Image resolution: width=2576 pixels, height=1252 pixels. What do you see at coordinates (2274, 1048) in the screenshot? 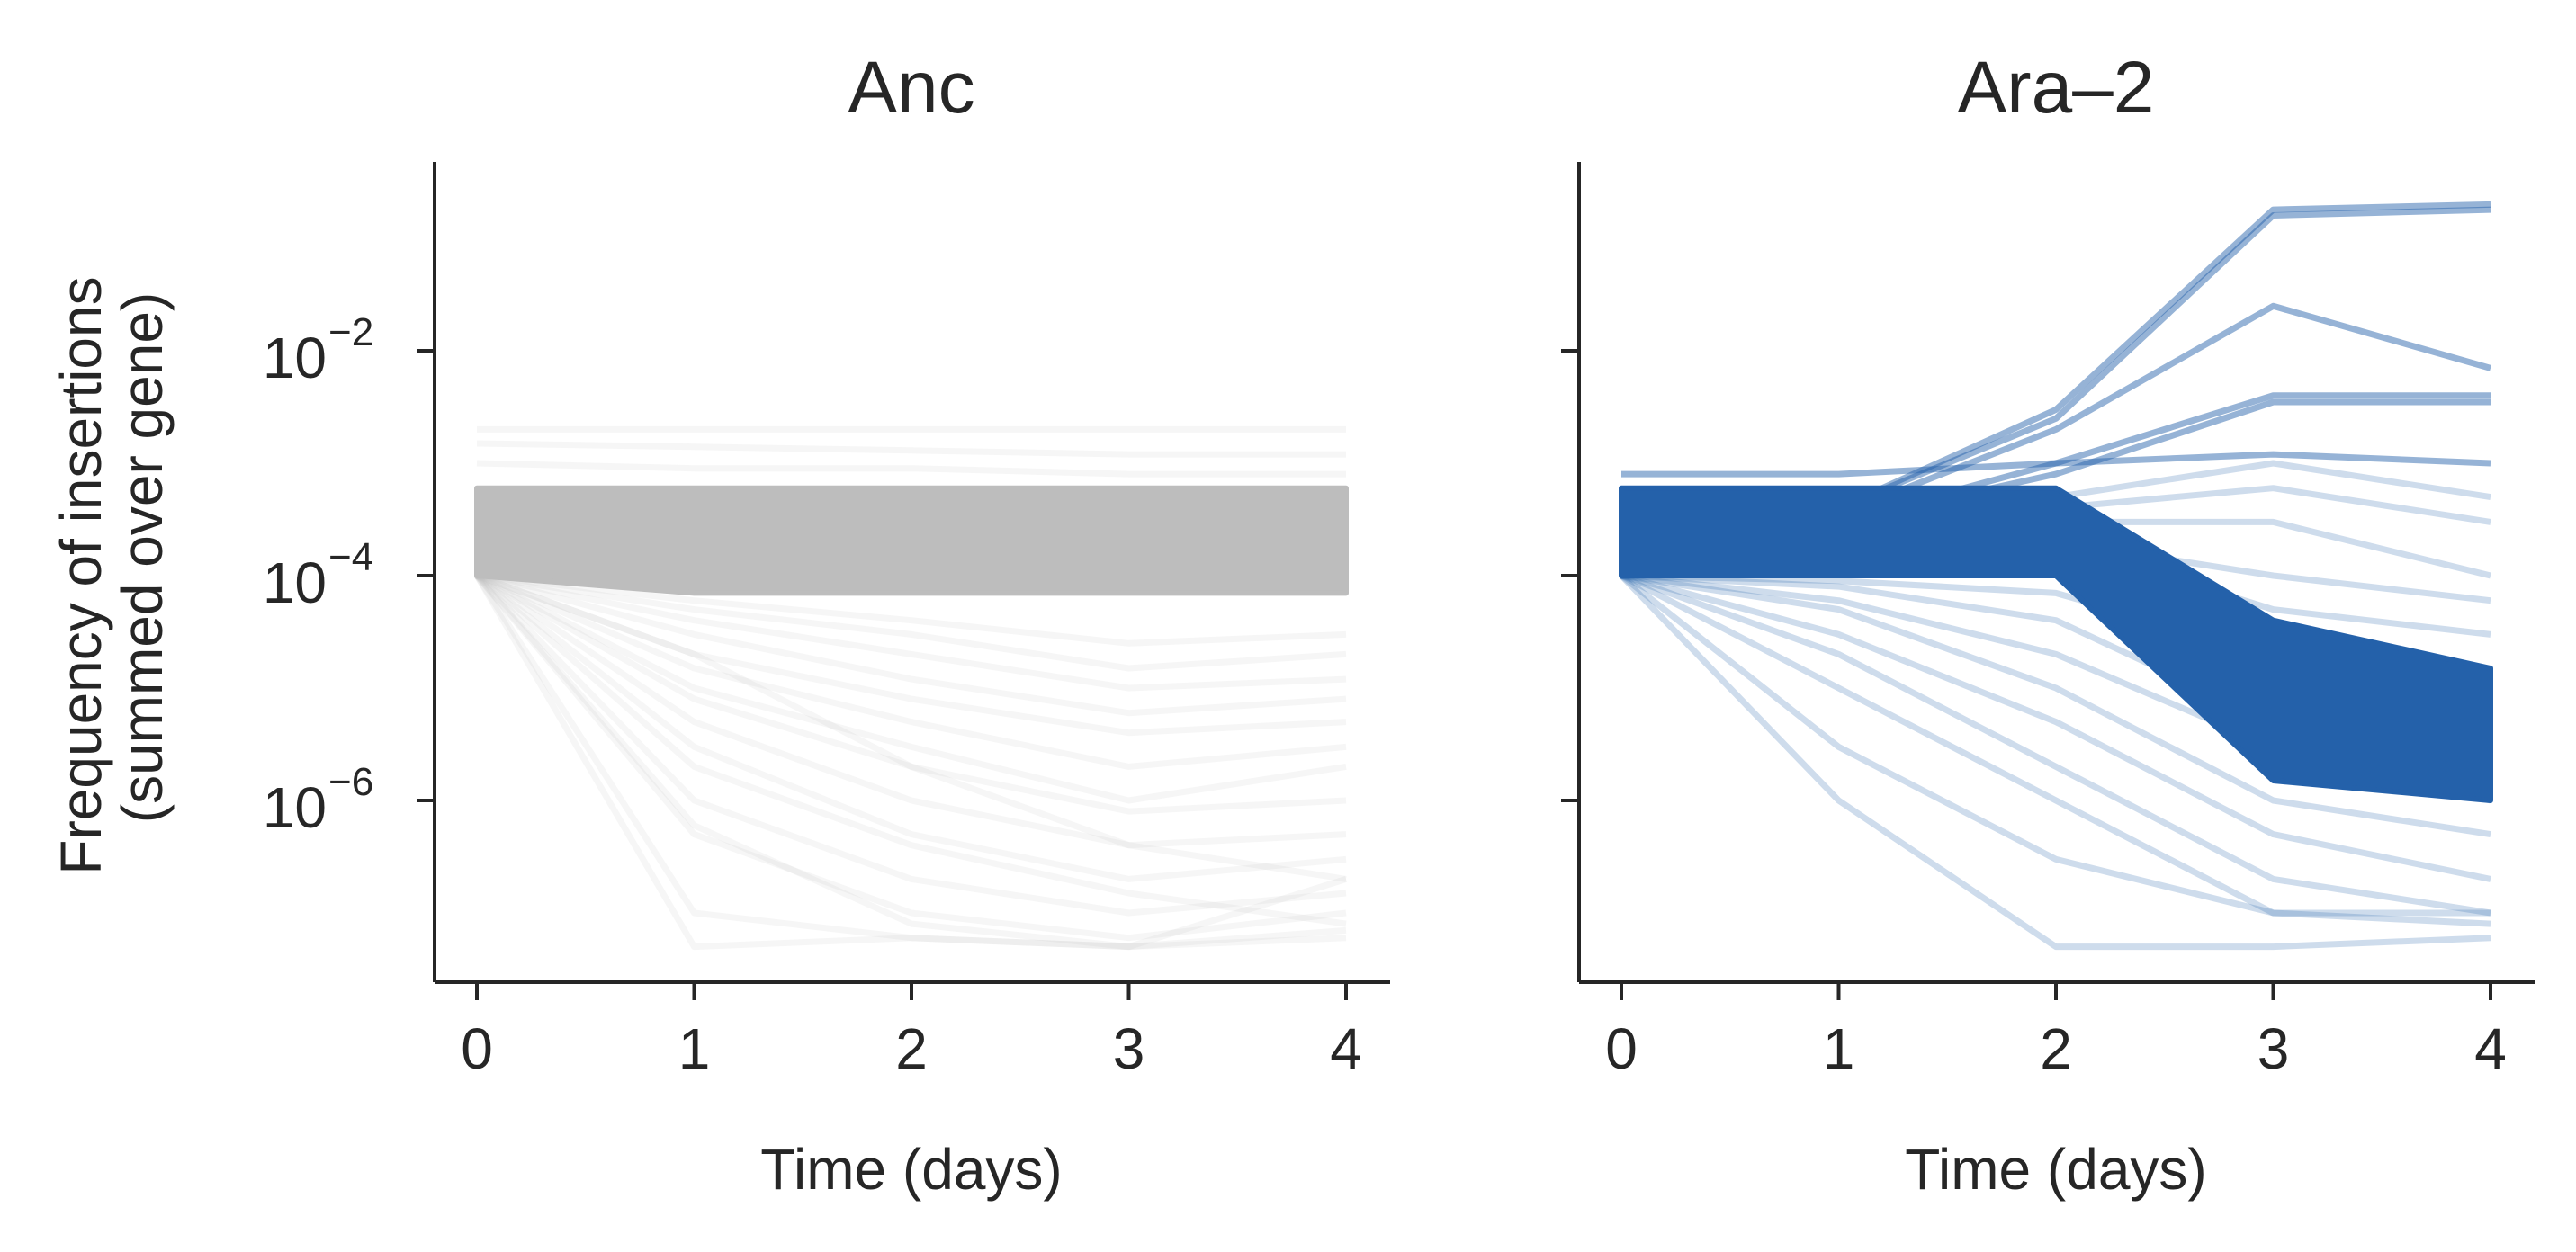
I see `ara2-x-tick-label-3: 3` at bounding box center [2274, 1048].